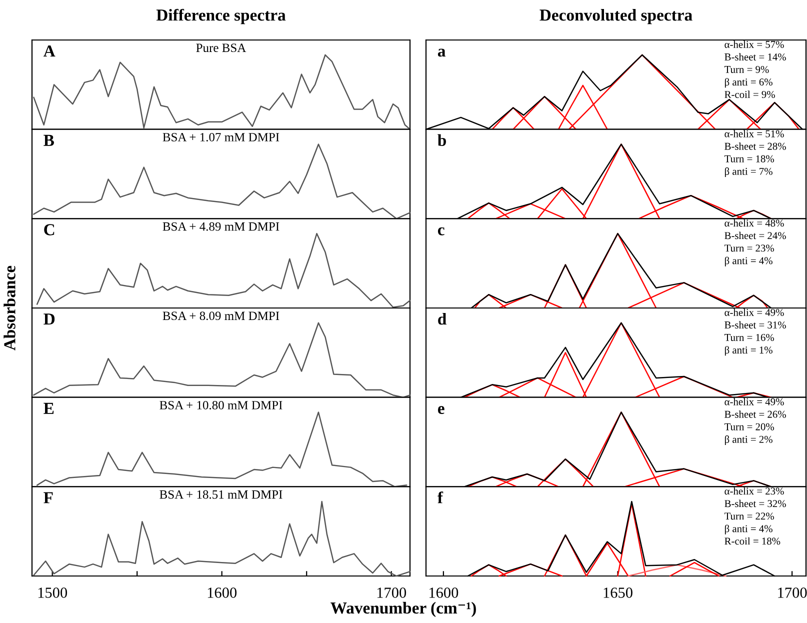 This screenshot has height=623, width=807. I want to click on annotation: β anti = 6%, so click(748, 83).